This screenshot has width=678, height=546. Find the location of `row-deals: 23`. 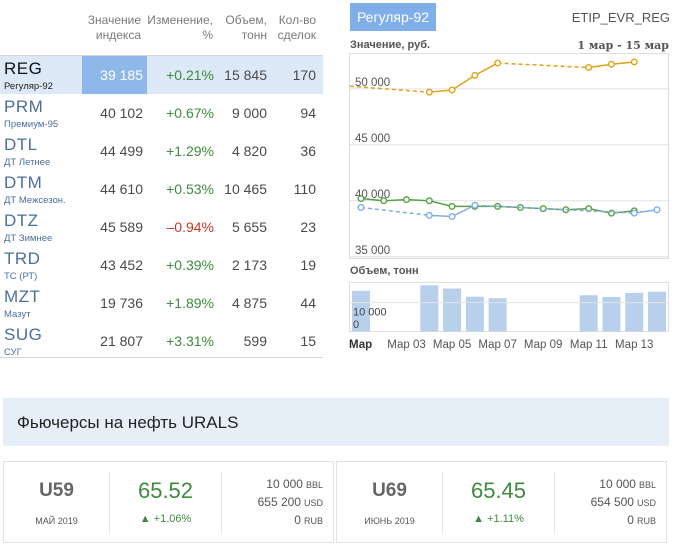

row-deals: 23 is located at coordinates (308, 227).